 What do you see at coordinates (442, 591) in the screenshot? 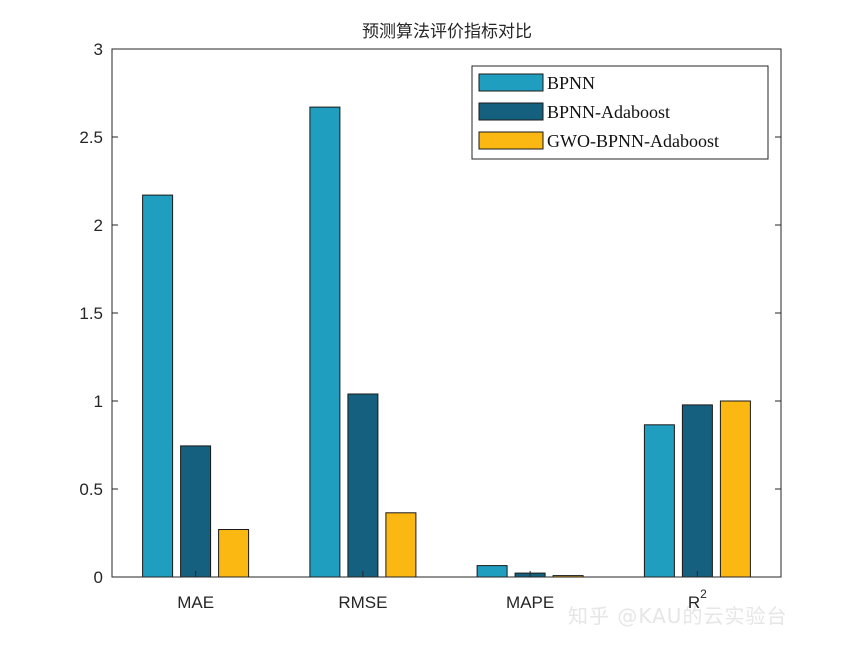
I see `x-tick-labels: MAE RMSE MAPE R2` at bounding box center [442, 591].